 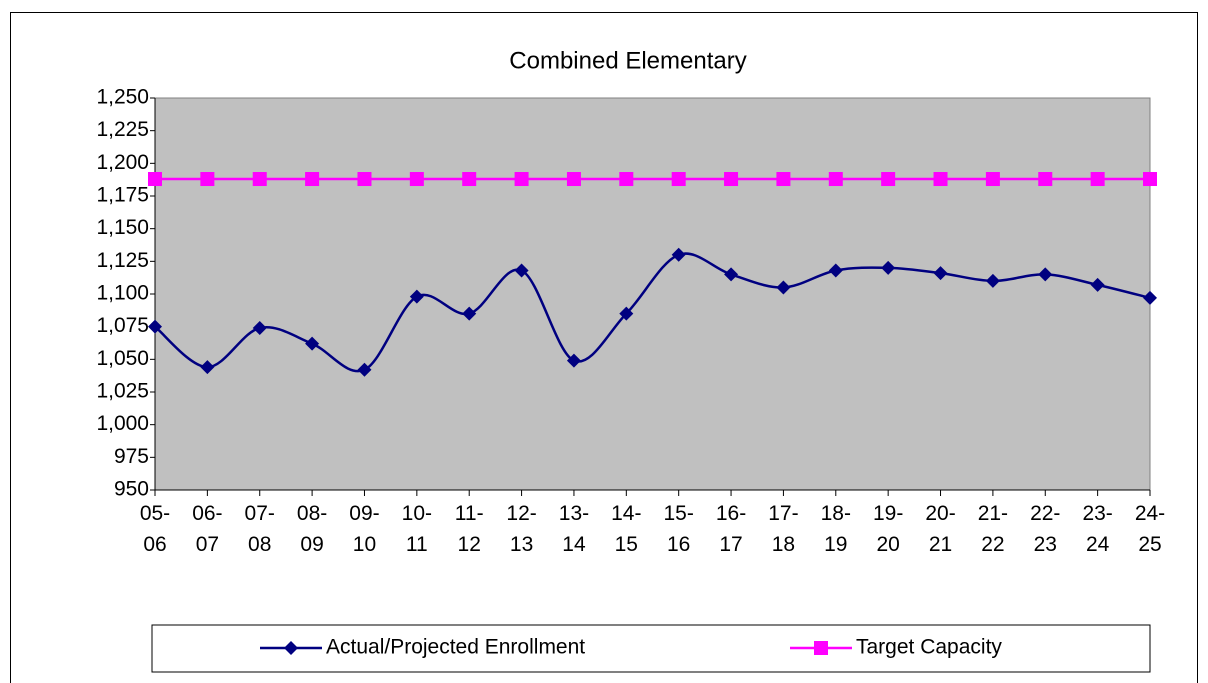 What do you see at coordinates (929, 647) in the screenshot?
I see `legend-label: Target Capacity` at bounding box center [929, 647].